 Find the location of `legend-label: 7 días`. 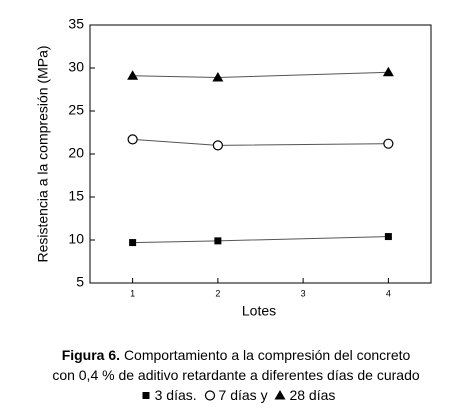

legend-label: 7 días is located at coordinates (237, 395).